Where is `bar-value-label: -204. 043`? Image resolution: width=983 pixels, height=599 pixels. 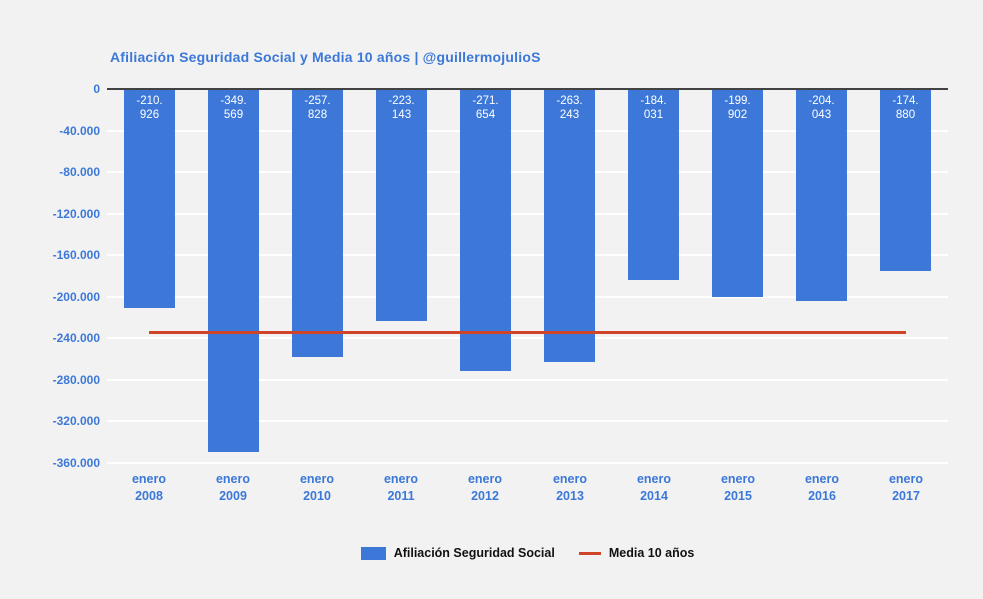
bar-value-label: -204. 043 is located at coordinates (821, 108).